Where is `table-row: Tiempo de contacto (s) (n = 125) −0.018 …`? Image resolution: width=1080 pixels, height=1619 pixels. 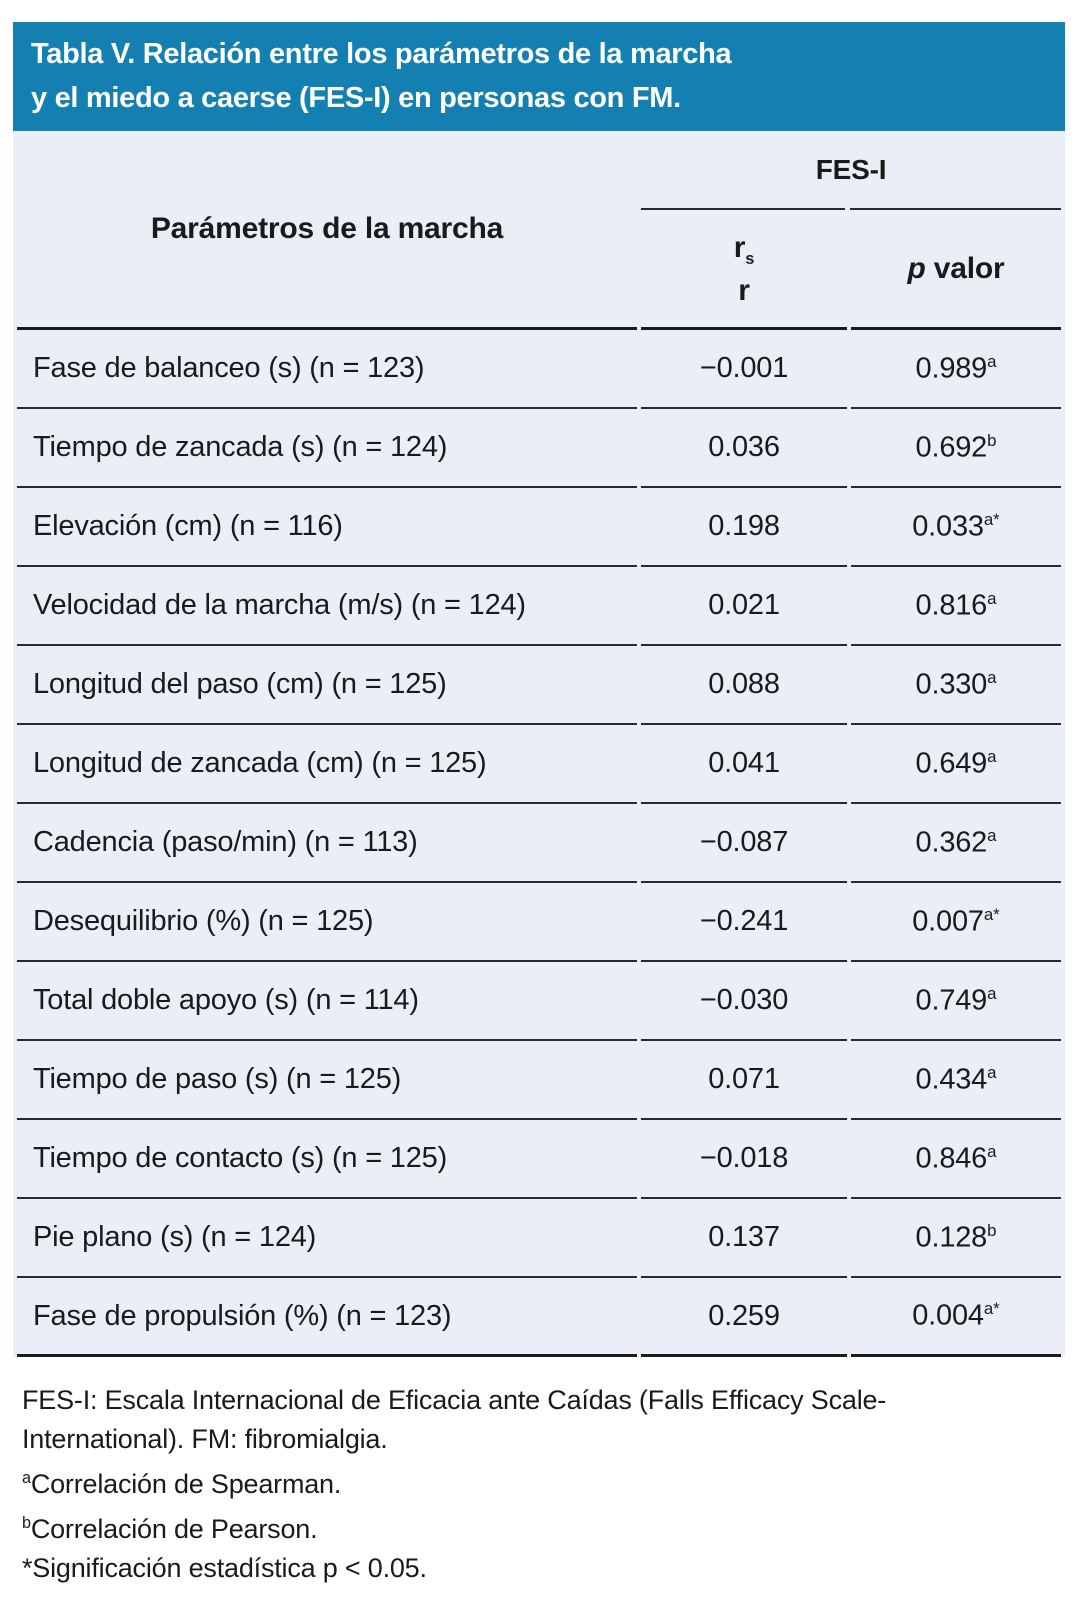
table-row: Tiempo de contacto (s) (n = 125) −0.018 … is located at coordinates (539, 1159).